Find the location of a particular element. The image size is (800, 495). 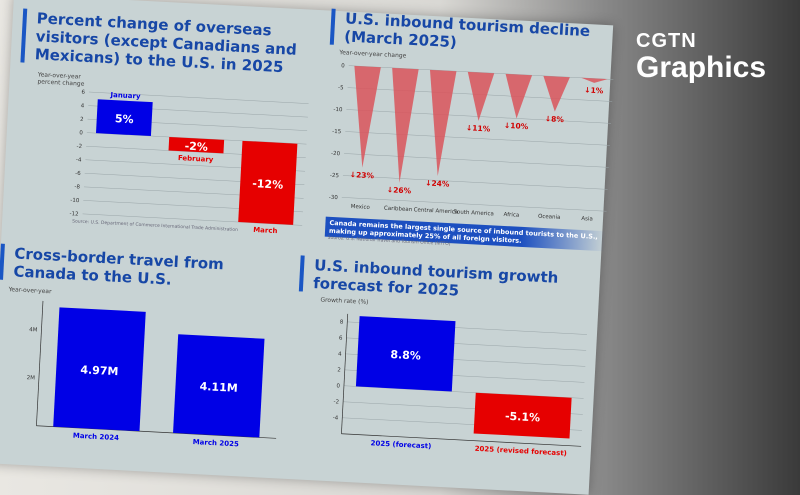

data-label: ↓1% is located at coordinates (594, 90).